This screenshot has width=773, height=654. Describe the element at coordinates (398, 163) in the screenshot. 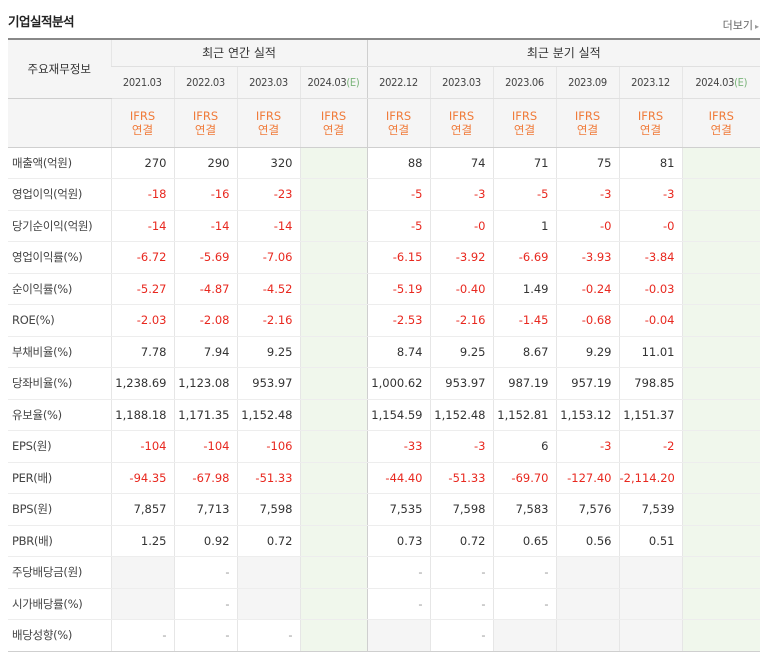

I see `table-cell: 88` at that location.